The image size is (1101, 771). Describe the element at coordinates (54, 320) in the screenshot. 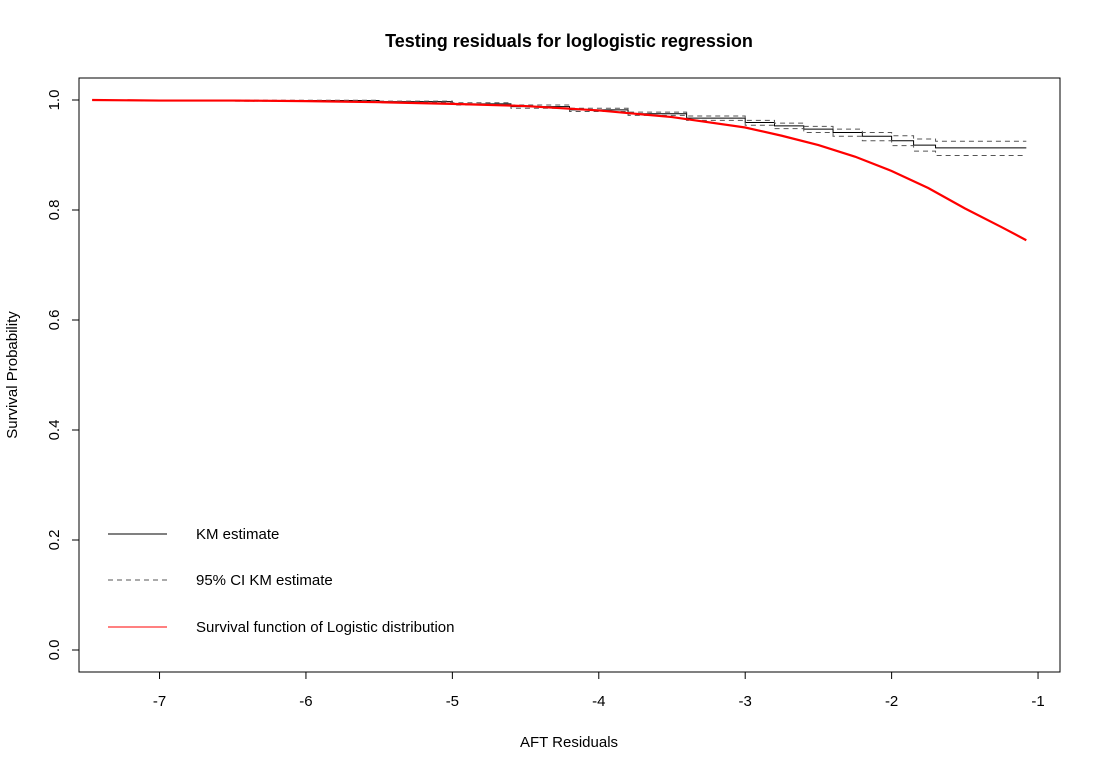

I see `y-tick-label: 0.6` at that location.